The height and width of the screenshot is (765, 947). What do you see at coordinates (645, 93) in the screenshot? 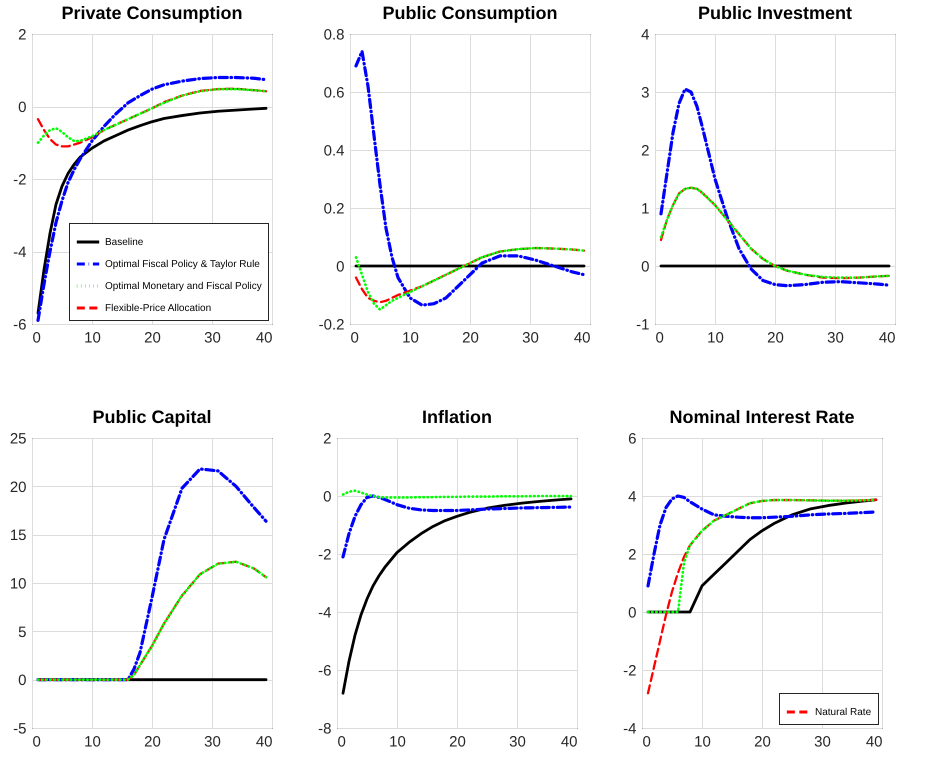
I see `y-tick-label: 3` at bounding box center [645, 93].